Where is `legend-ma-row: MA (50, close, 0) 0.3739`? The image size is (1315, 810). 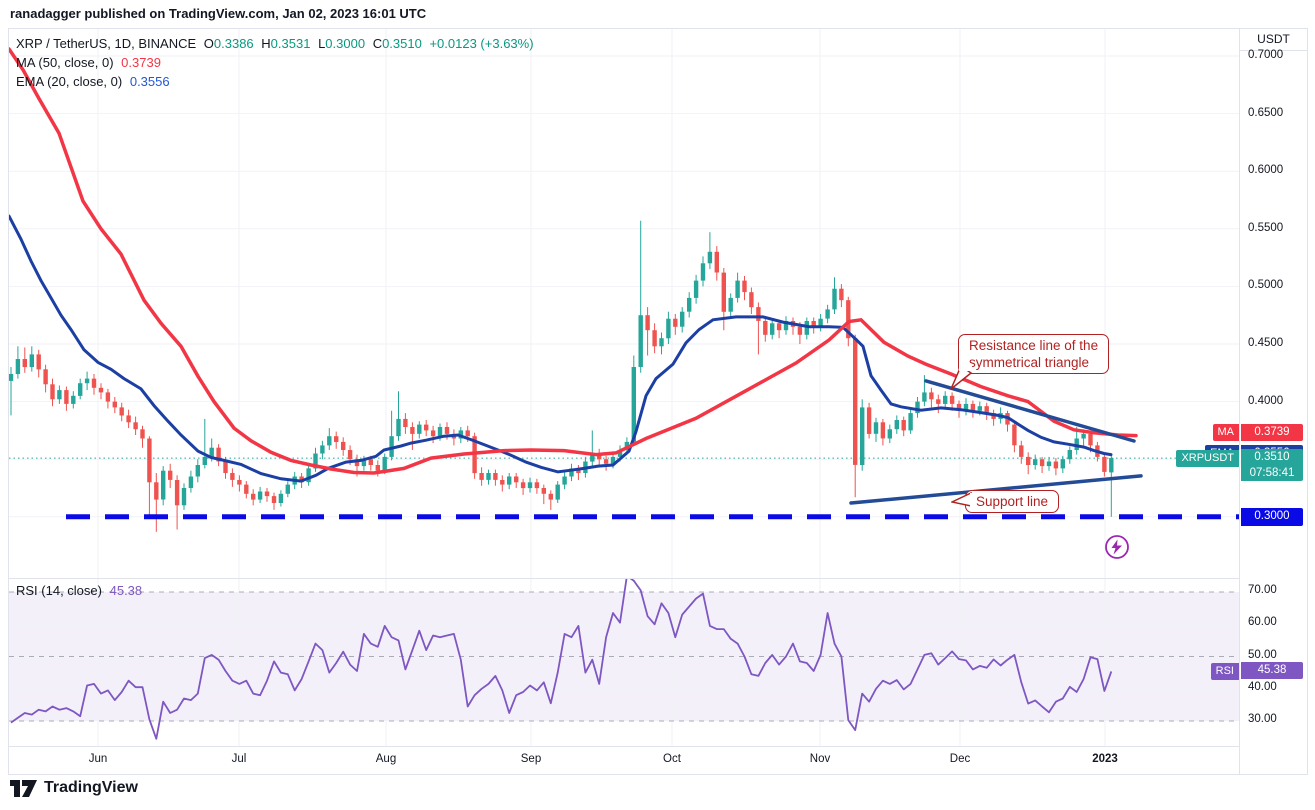
legend-ma-row: MA (50, close, 0) 0.3739 is located at coordinates (275, 62).